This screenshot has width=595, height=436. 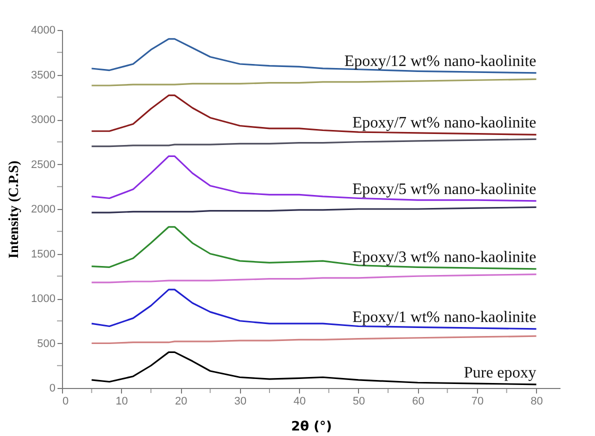 What do you see at coordinates (240, 402) in the screenshot?
I see `x-tick-label: 30` at bounding box center [240, 402].